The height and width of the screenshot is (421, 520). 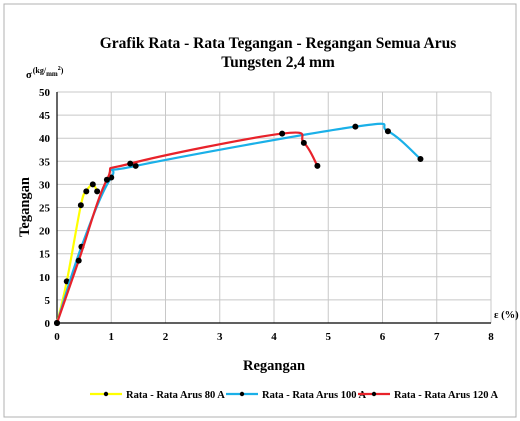 I want to click on x-tick-label-5: 5, so click(x=329, y=337).